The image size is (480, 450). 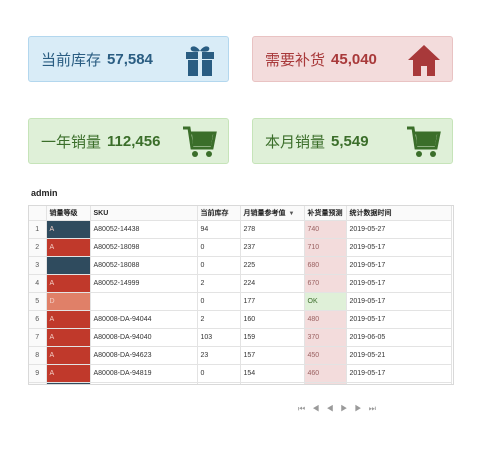 I want to click on stock-cell: 103, so click(x=219, y=337).